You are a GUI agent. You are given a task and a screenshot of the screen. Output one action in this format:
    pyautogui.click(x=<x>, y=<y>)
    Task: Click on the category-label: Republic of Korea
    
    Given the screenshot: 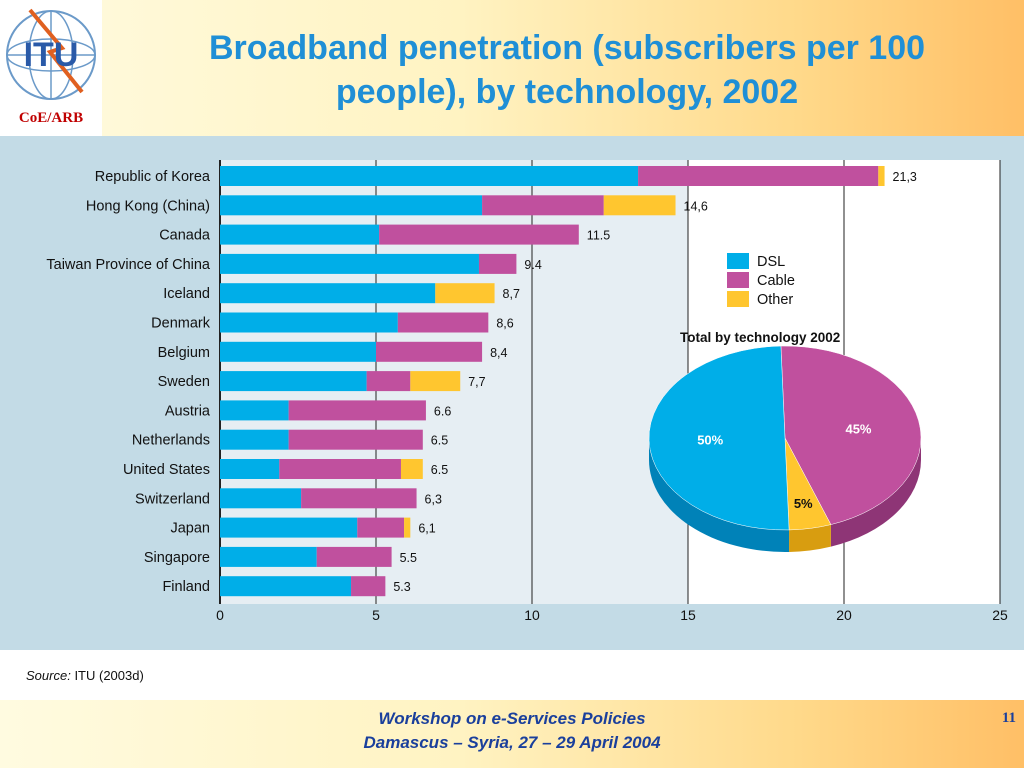 What is the action you would take?
    pyautogui.click(x=153, y=177)
    